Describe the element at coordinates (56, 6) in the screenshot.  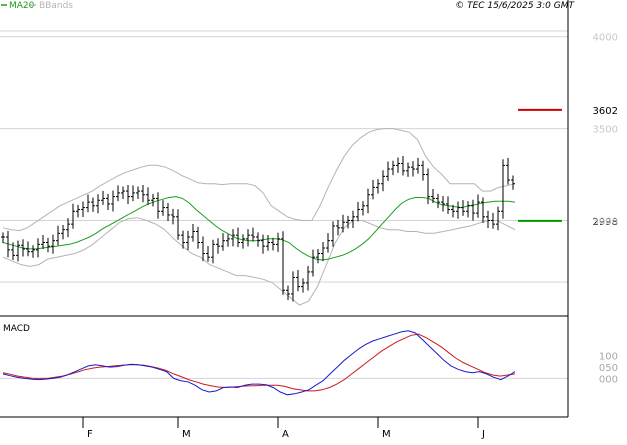
I see `bbands-legend-label: BBands` at that location.